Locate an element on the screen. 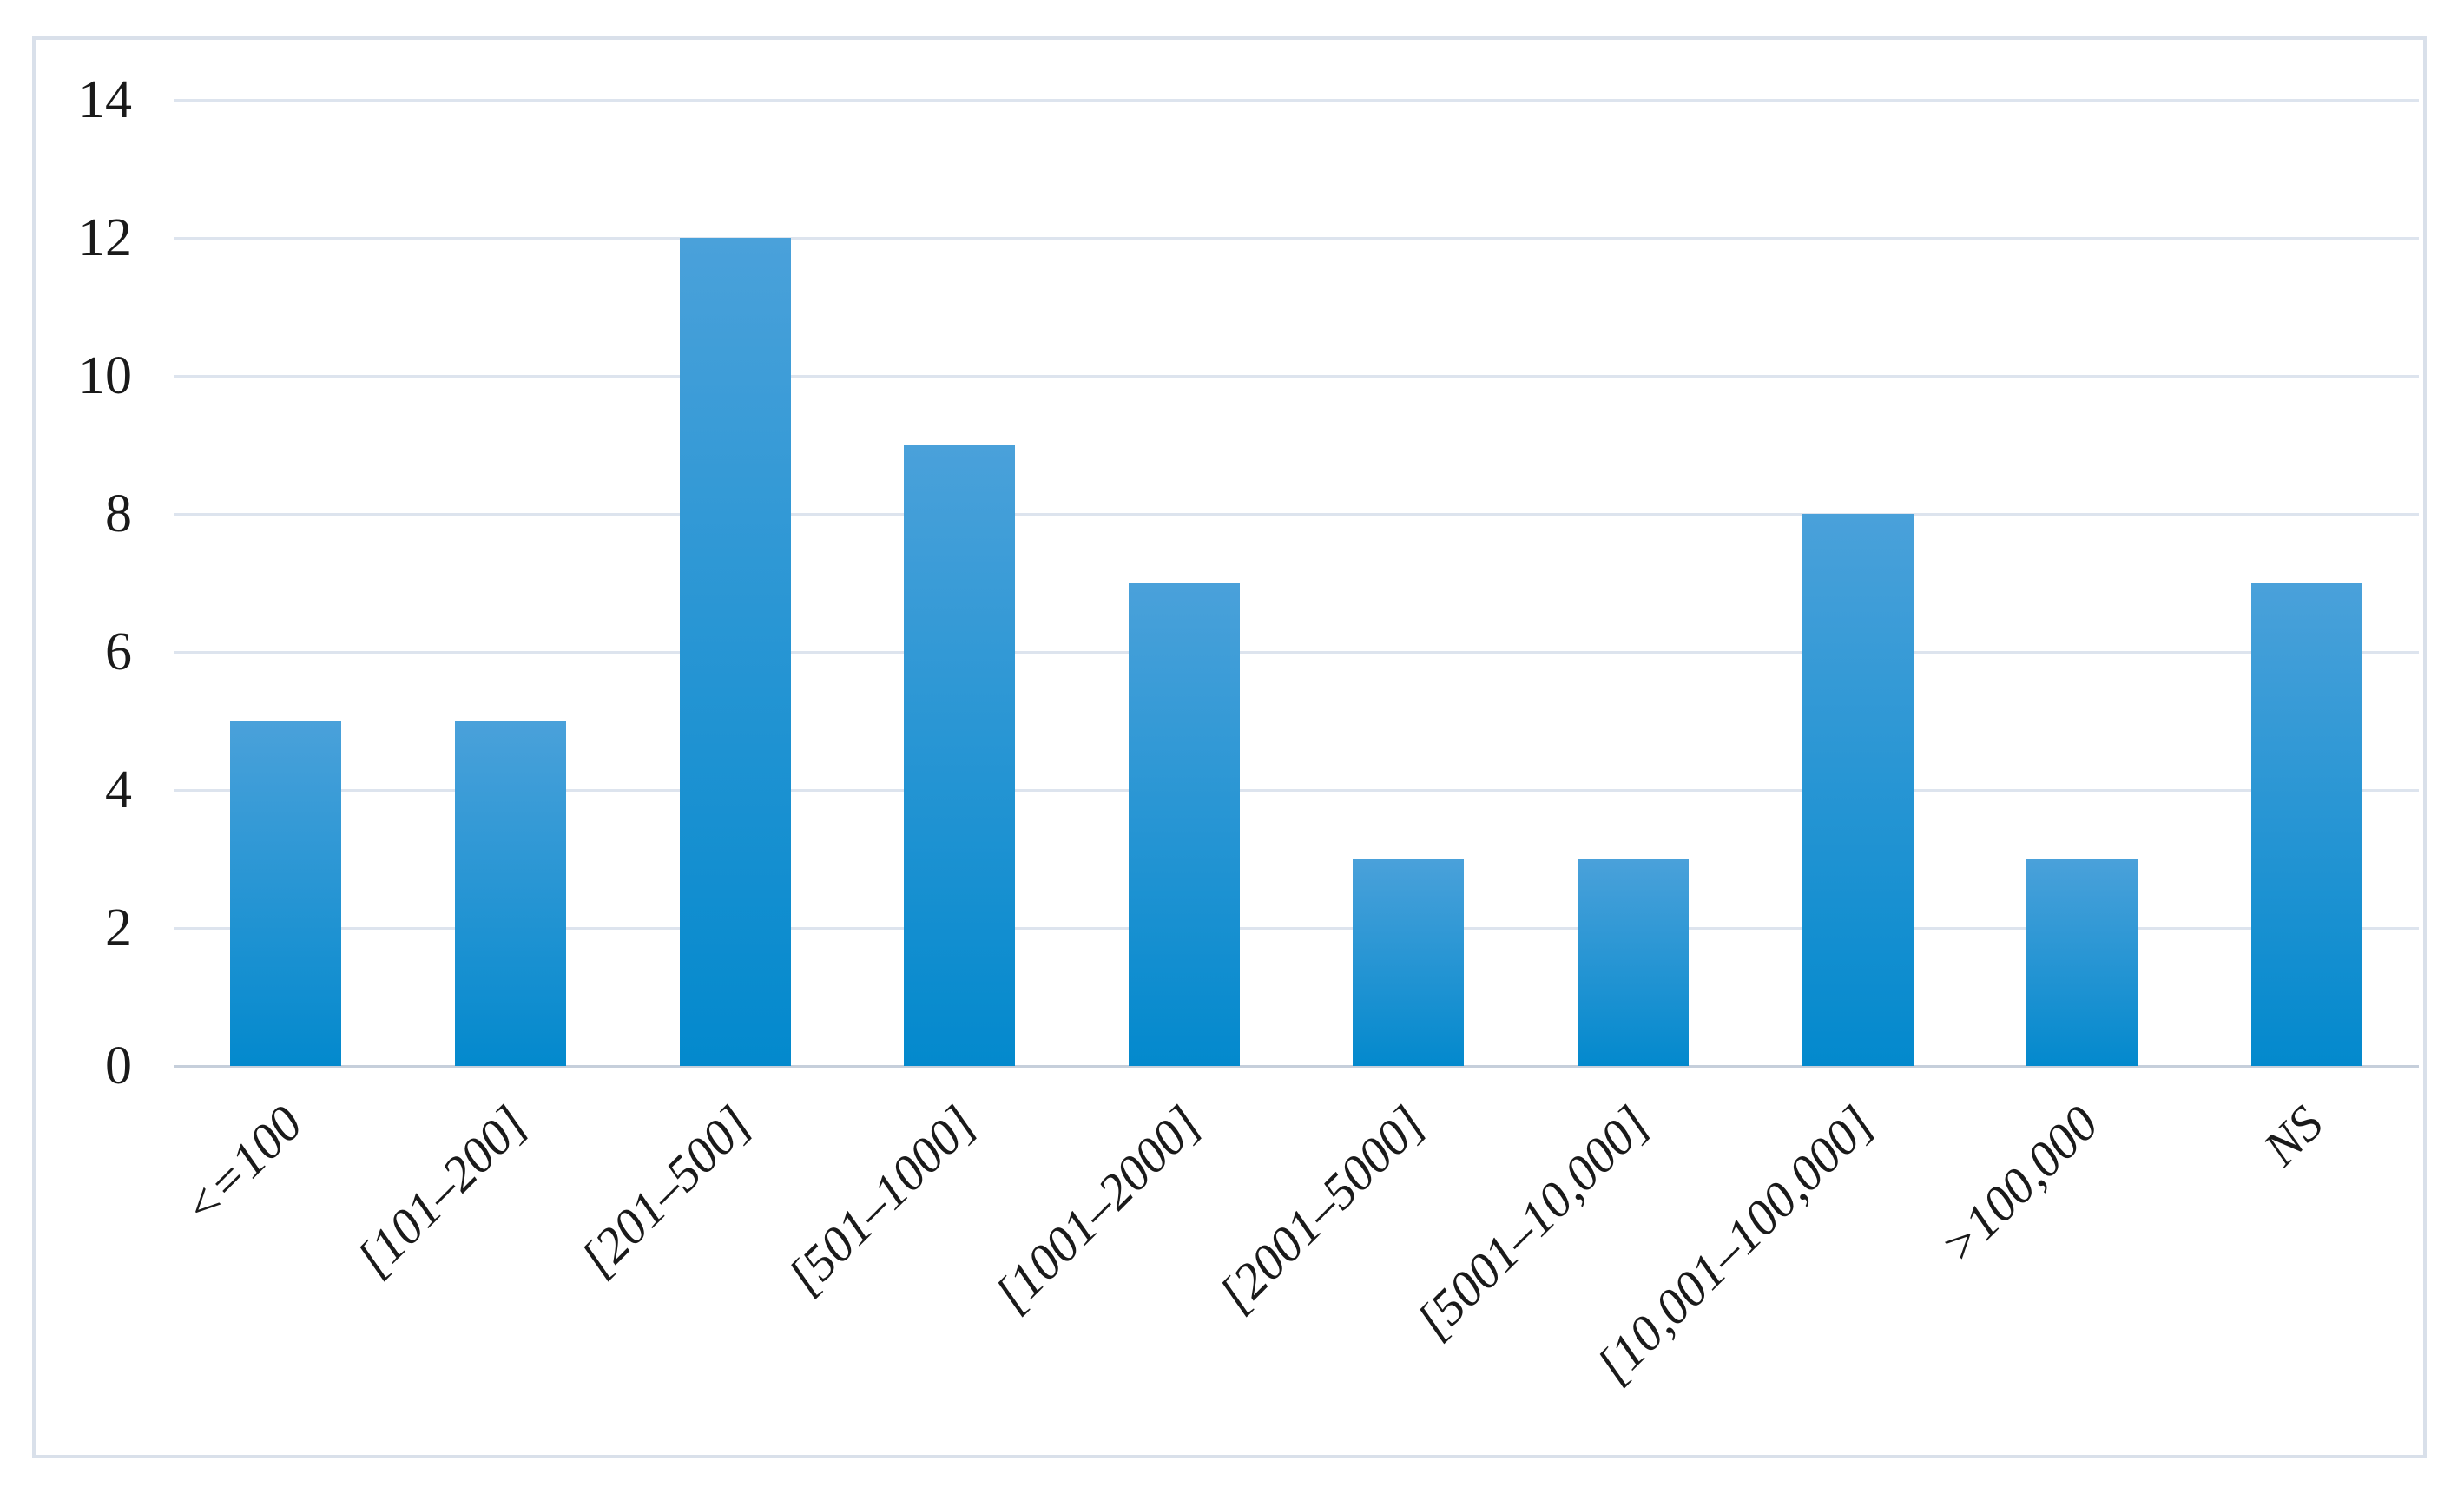 The height and width of the screenshot is (1500, 2464). y-axis-tick-label: 12 is located at coordinates (105, 237).